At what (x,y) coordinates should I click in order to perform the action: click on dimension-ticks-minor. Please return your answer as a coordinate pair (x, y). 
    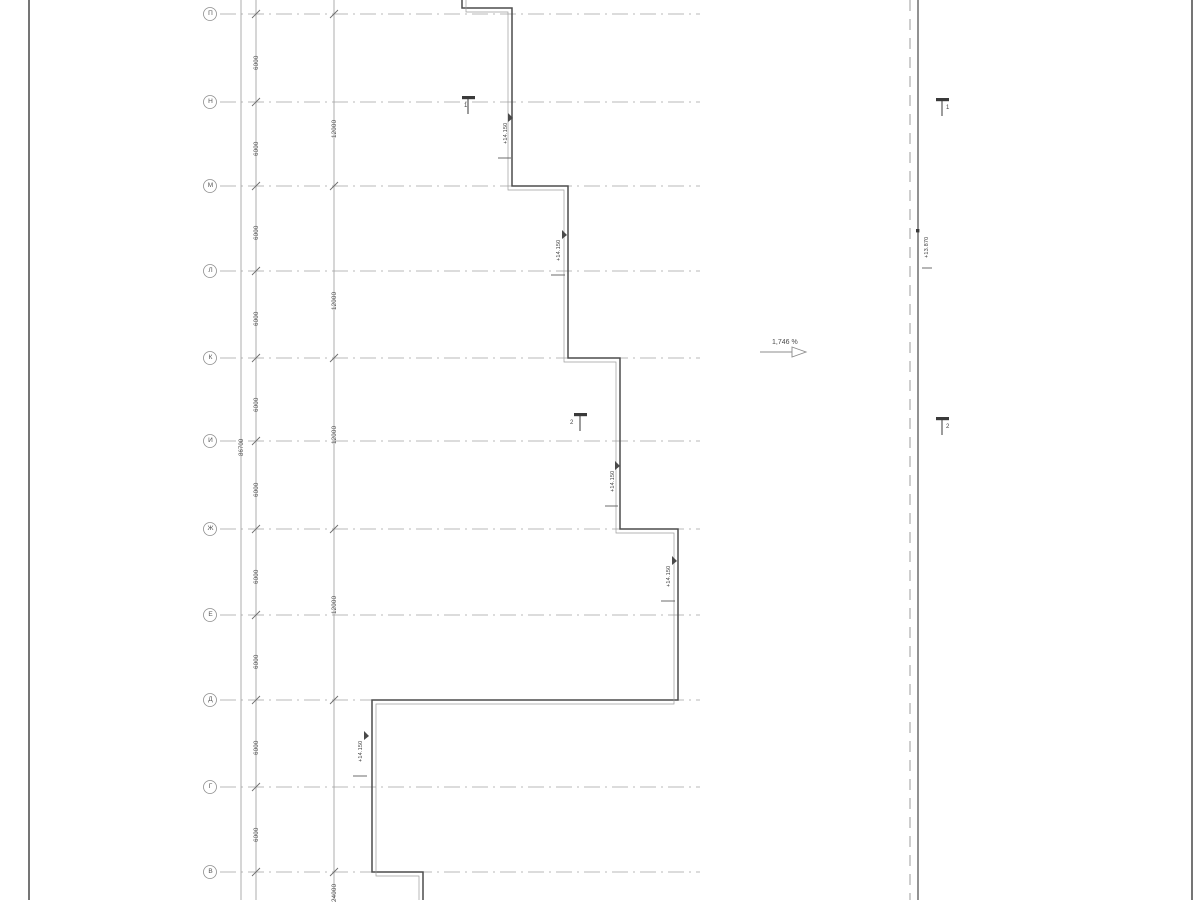
    Looking at the image, I should click on (256, 443).